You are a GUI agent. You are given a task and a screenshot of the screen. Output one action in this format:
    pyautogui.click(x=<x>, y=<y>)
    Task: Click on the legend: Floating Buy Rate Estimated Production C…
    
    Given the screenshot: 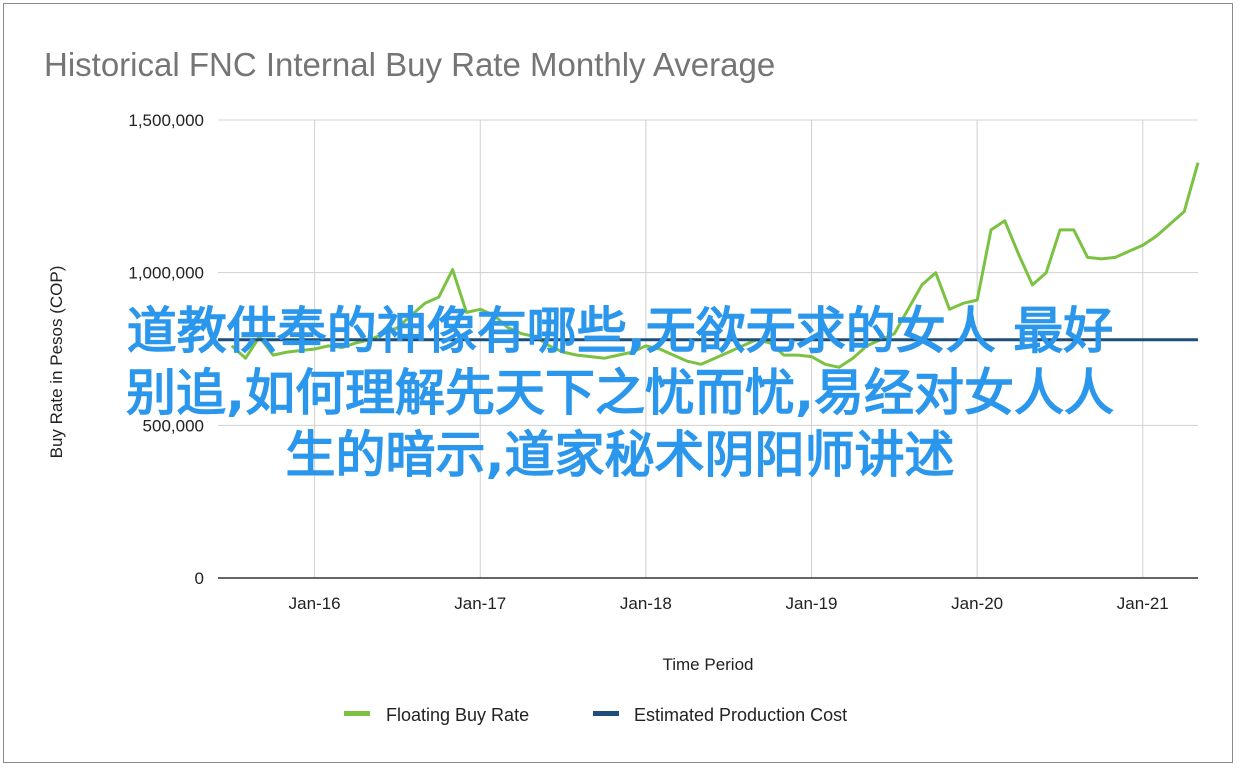 What is the action you would take?
    pyautogui.click(x=595, y=715)
    